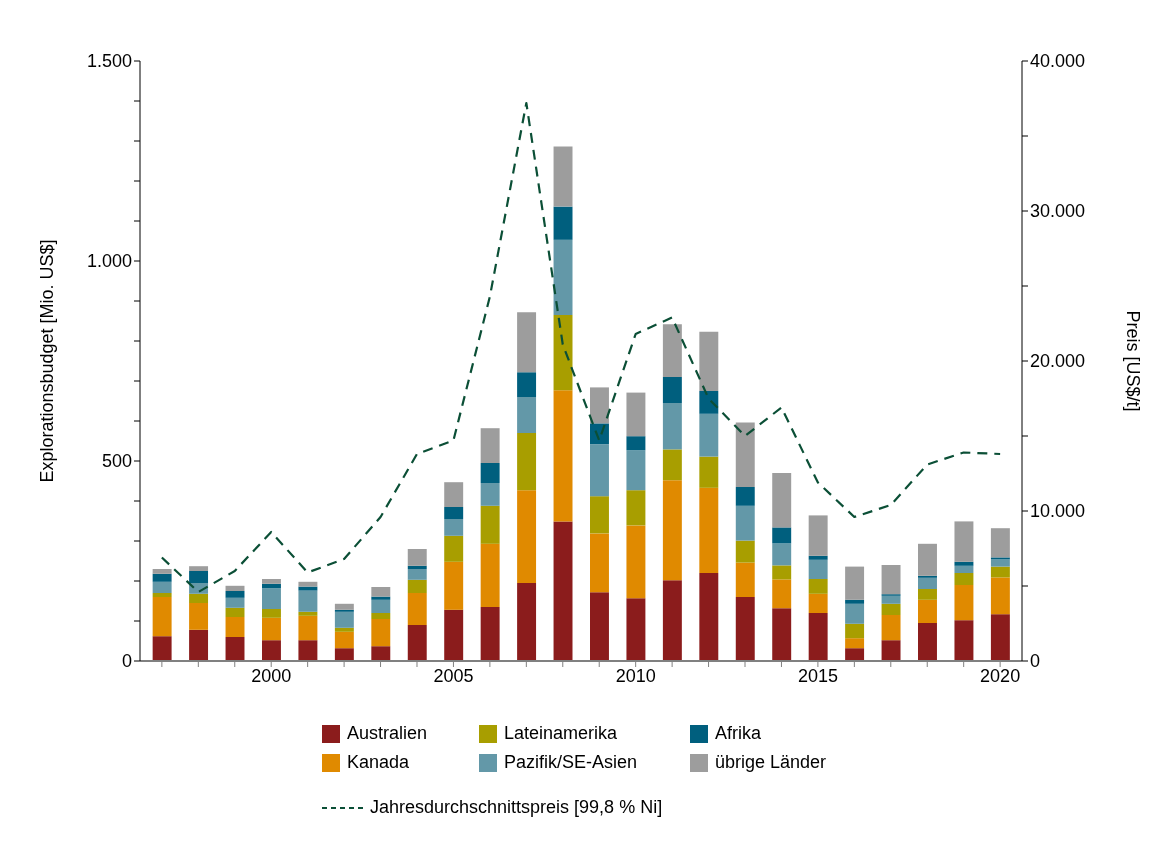 The image size is (1175, 853). I want to click on legend-label: Pazifik/SE-Asien, so click(571, 762).